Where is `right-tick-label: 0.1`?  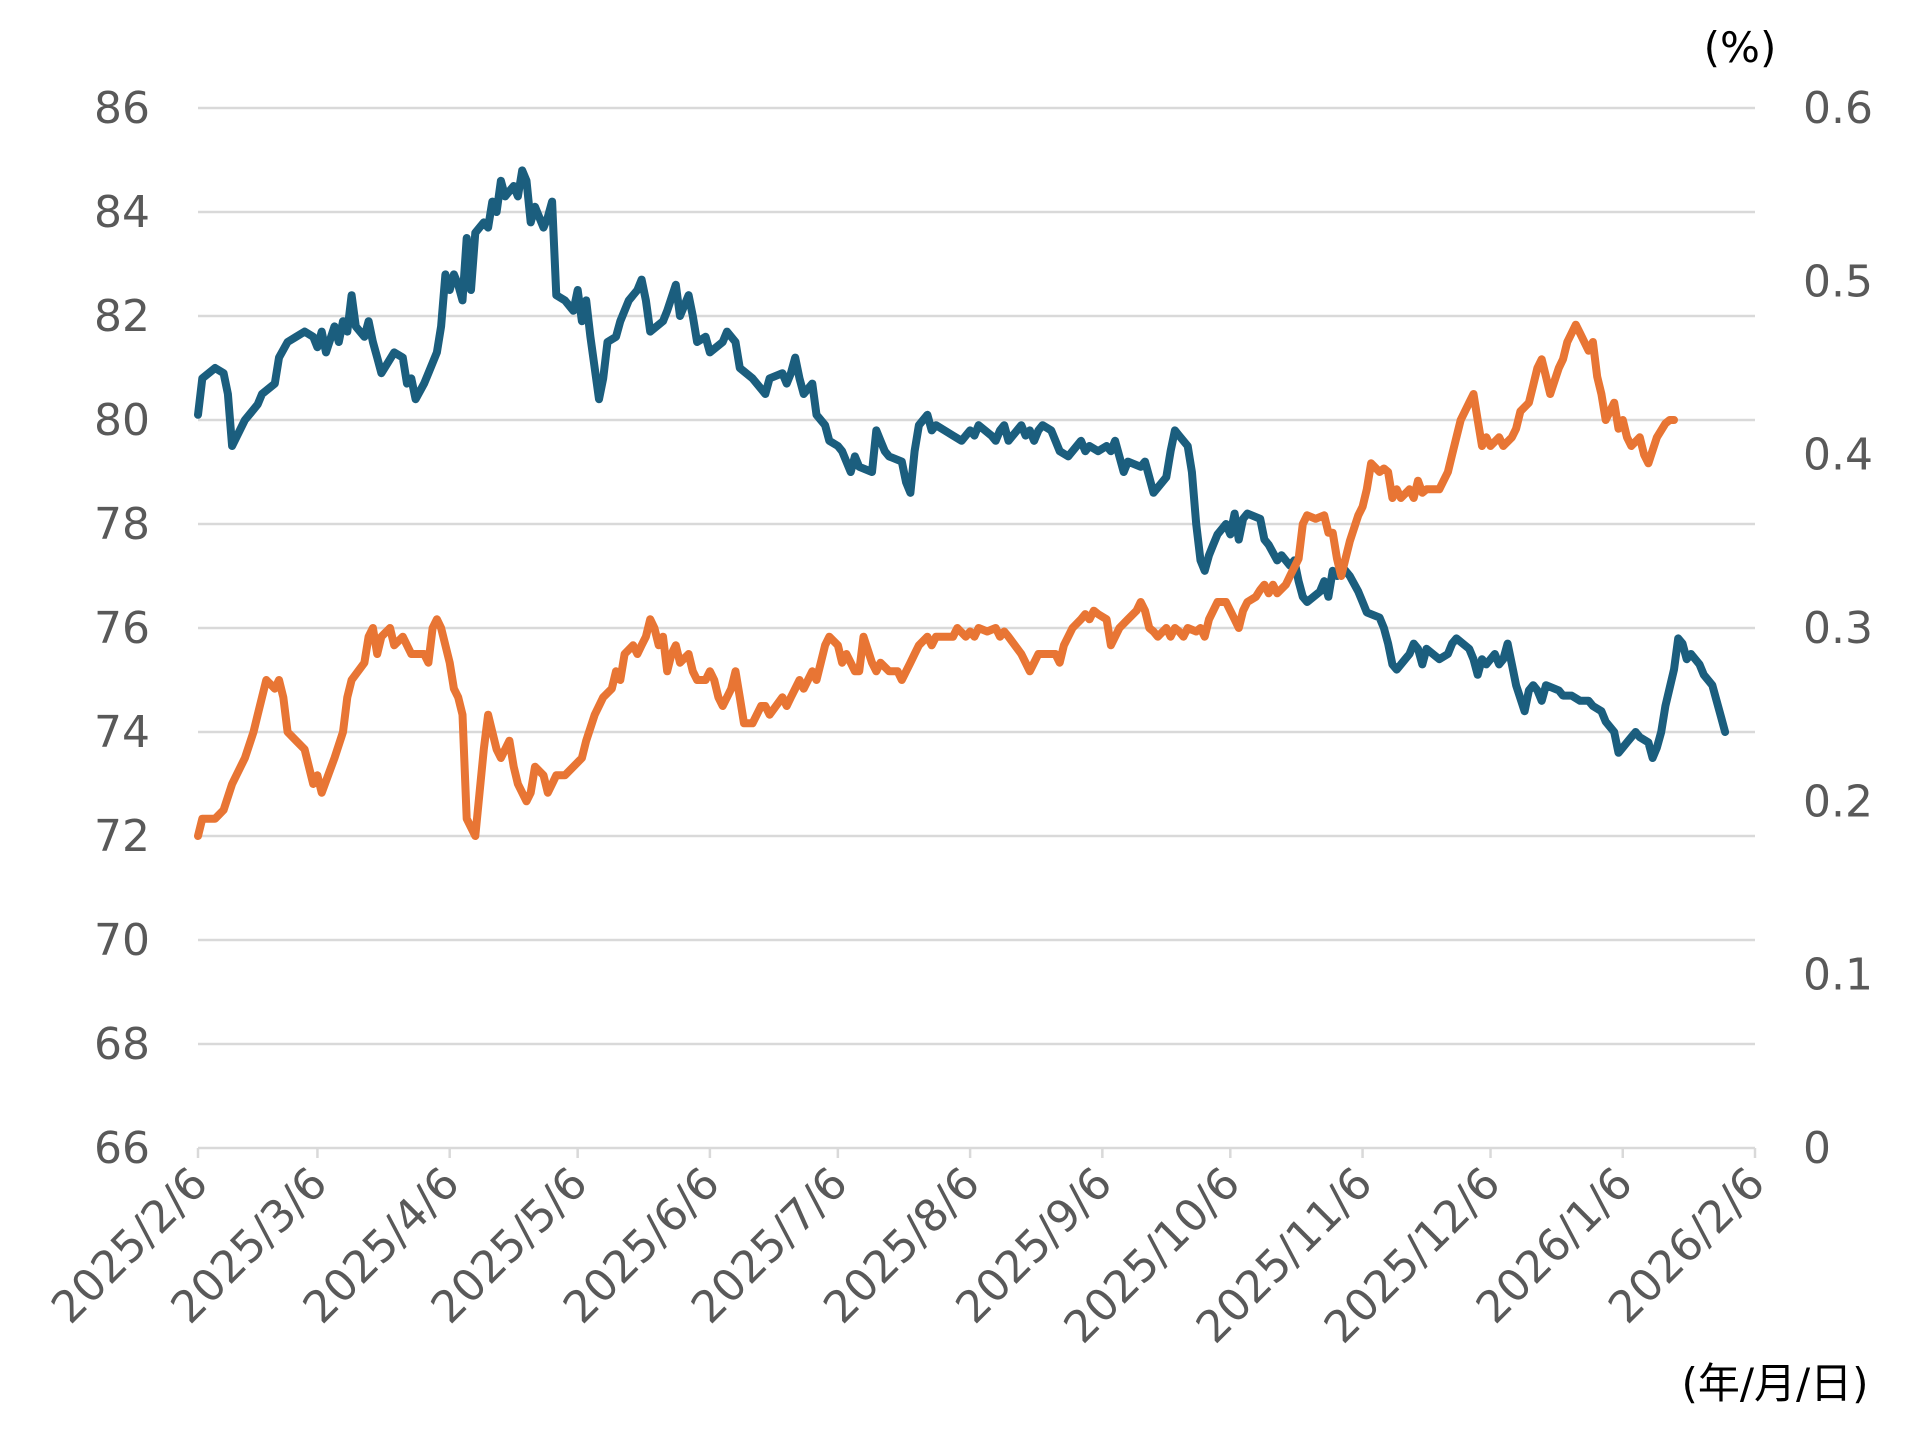 right-tick-label: 0.1 is located at coordinates (1838, 975).